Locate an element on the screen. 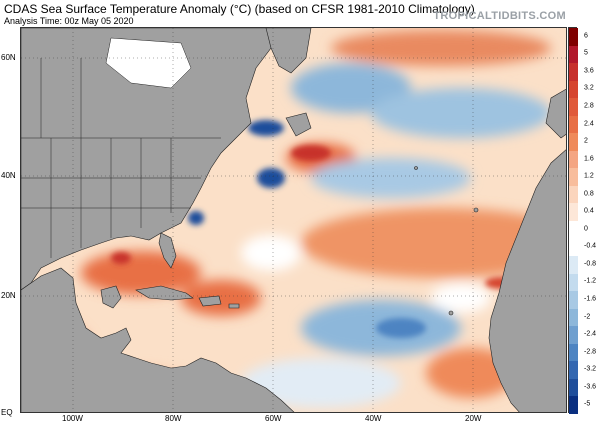 This screenshot has width=600, height=424. colorbar-tick-label: -0.4 is located at coordinates (590, 246).